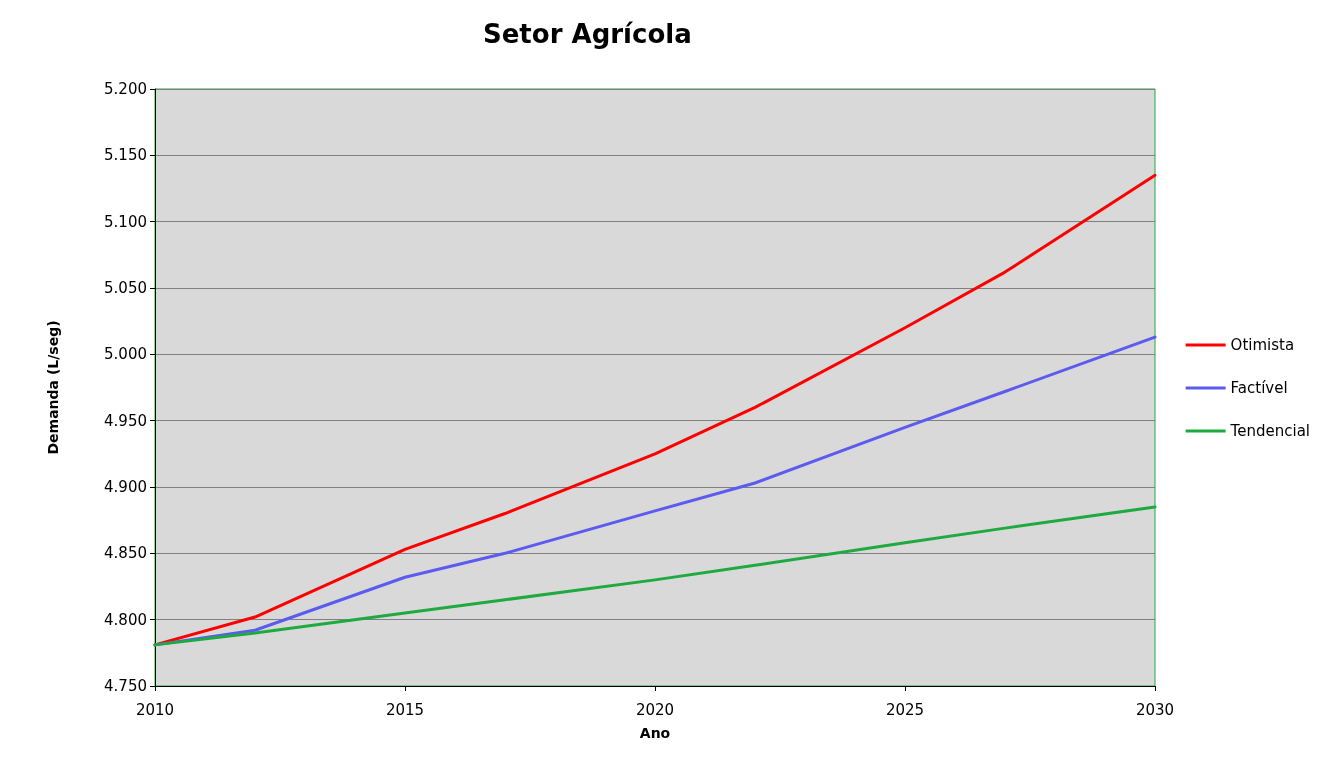  I want to click on y-tick-label: 4.850, so click(125, 553).